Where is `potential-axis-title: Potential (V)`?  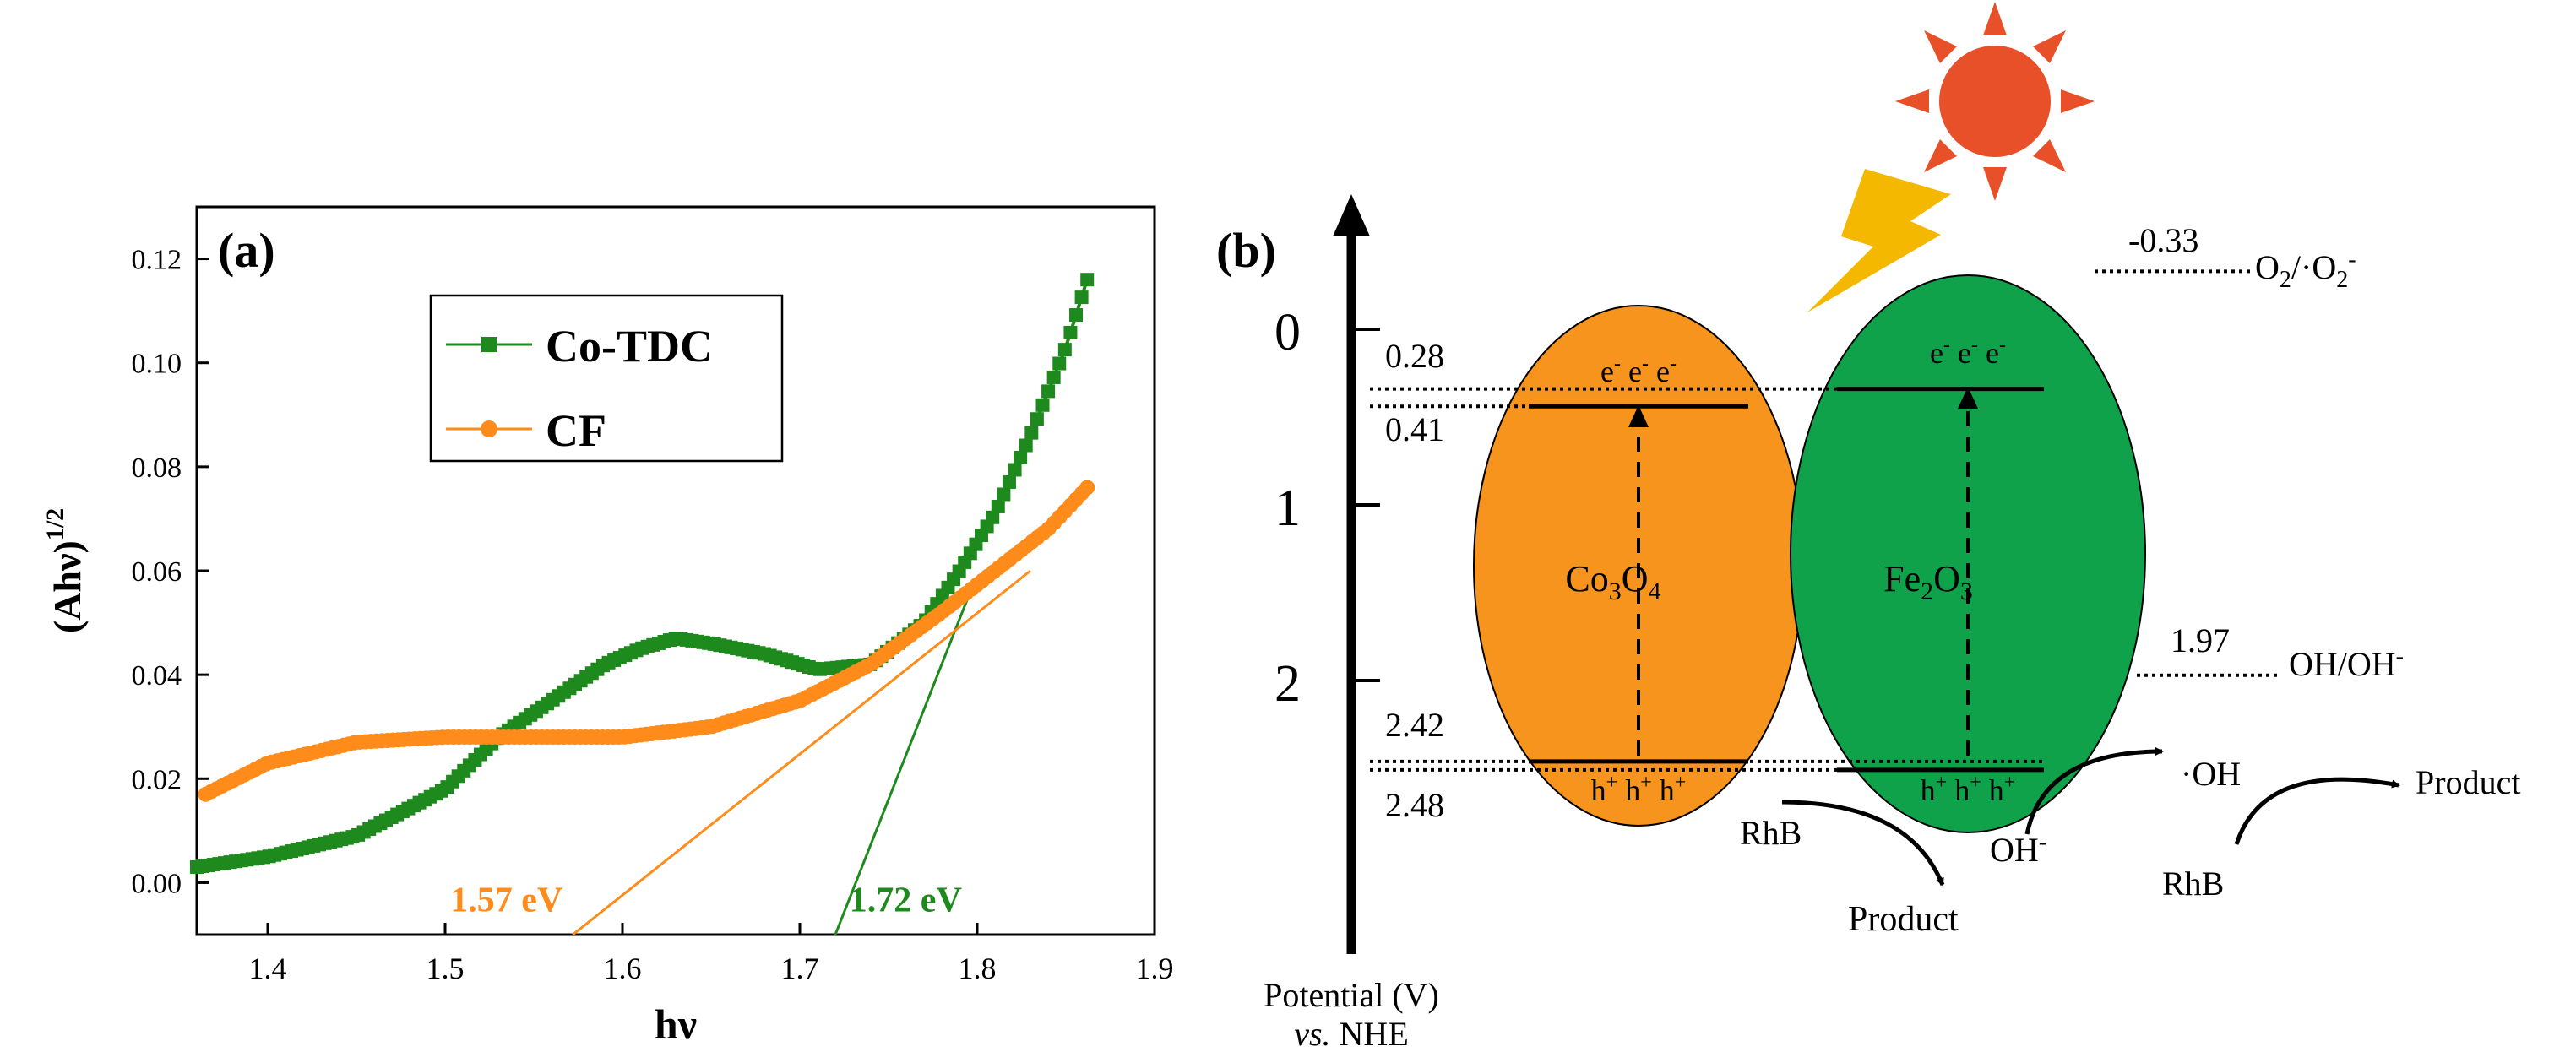
potential-axis-title: Potential (V) is located at coordinates (1351, 995).